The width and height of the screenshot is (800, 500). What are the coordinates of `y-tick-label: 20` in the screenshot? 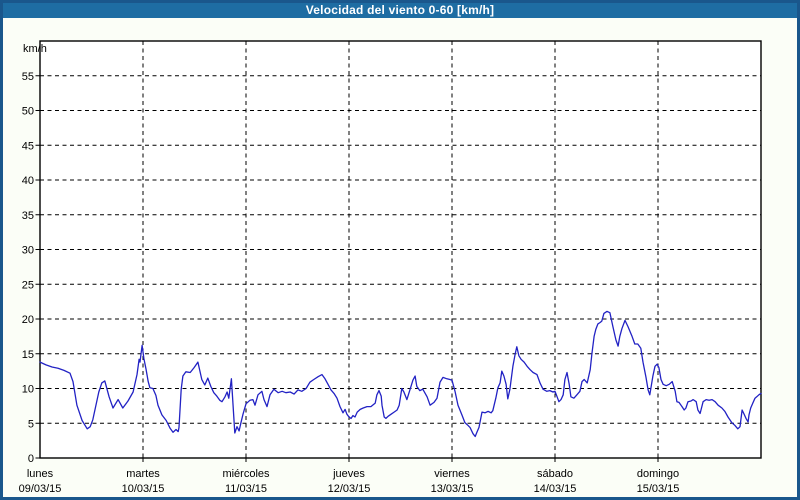 It's located at (28, 320).